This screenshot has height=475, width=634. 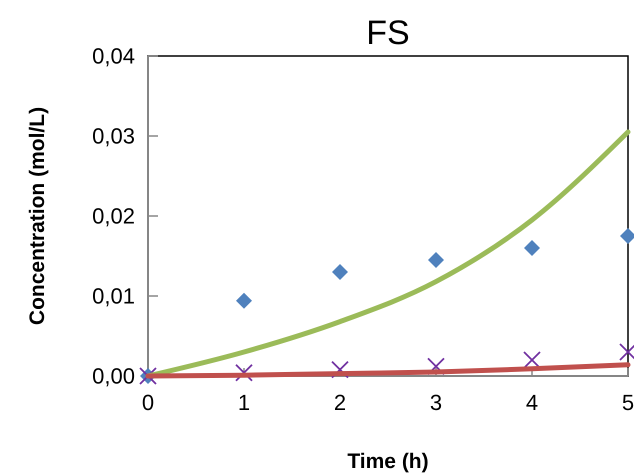 What do you see at coordinates (436, 402) in the screenshot?
I see `x-tick-label: 3` at bounding box center [436, 402].